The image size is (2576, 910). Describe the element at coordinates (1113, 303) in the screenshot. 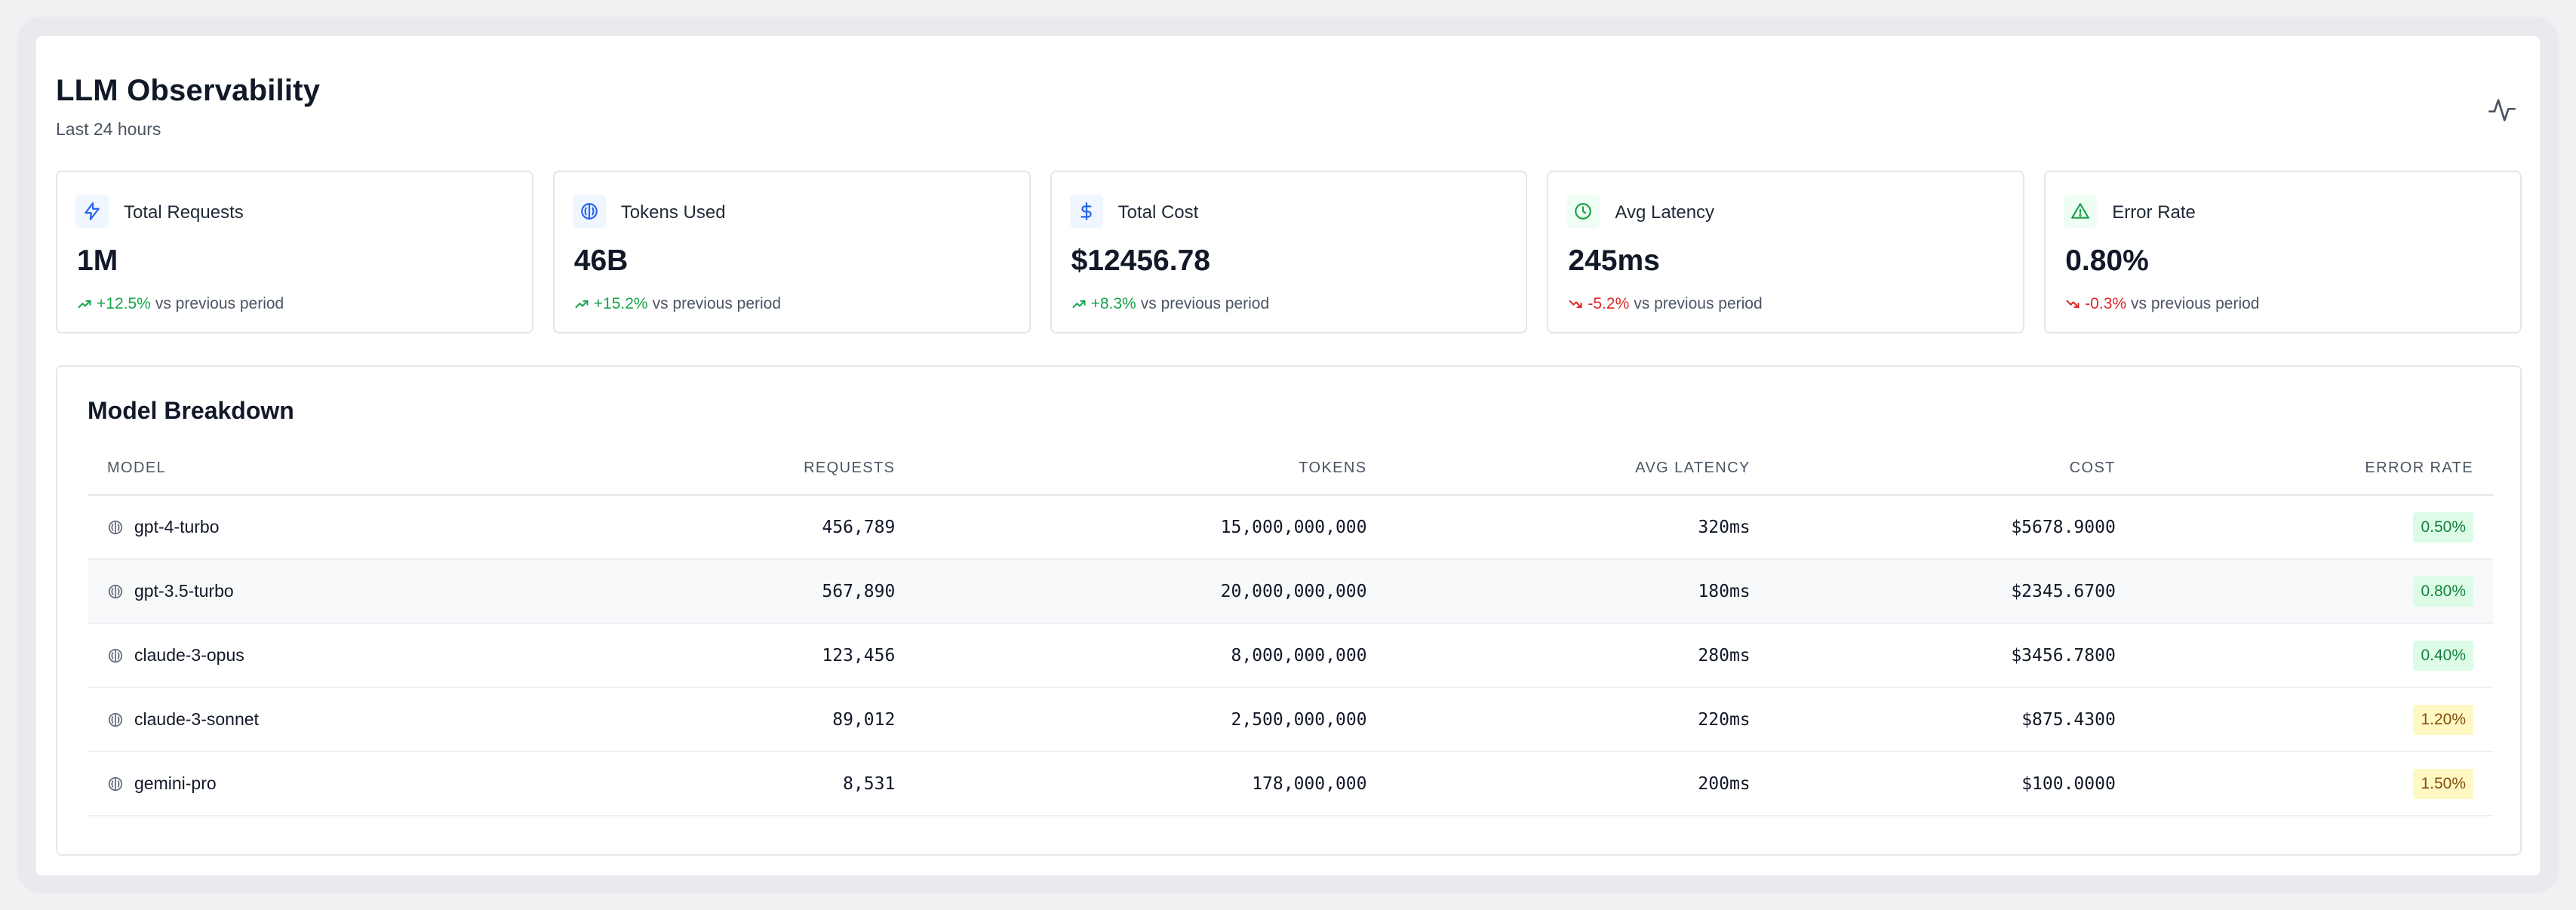

I see `metric-change: +8.3%` at that location.